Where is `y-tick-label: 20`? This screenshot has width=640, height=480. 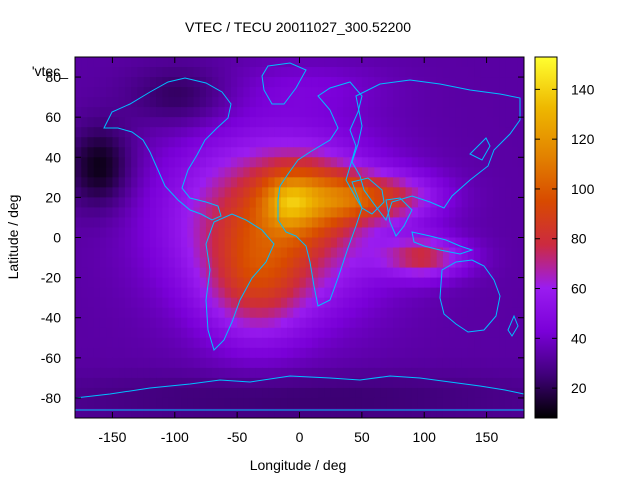 y-tick-label: 20 is located at coordinates (53, 197).